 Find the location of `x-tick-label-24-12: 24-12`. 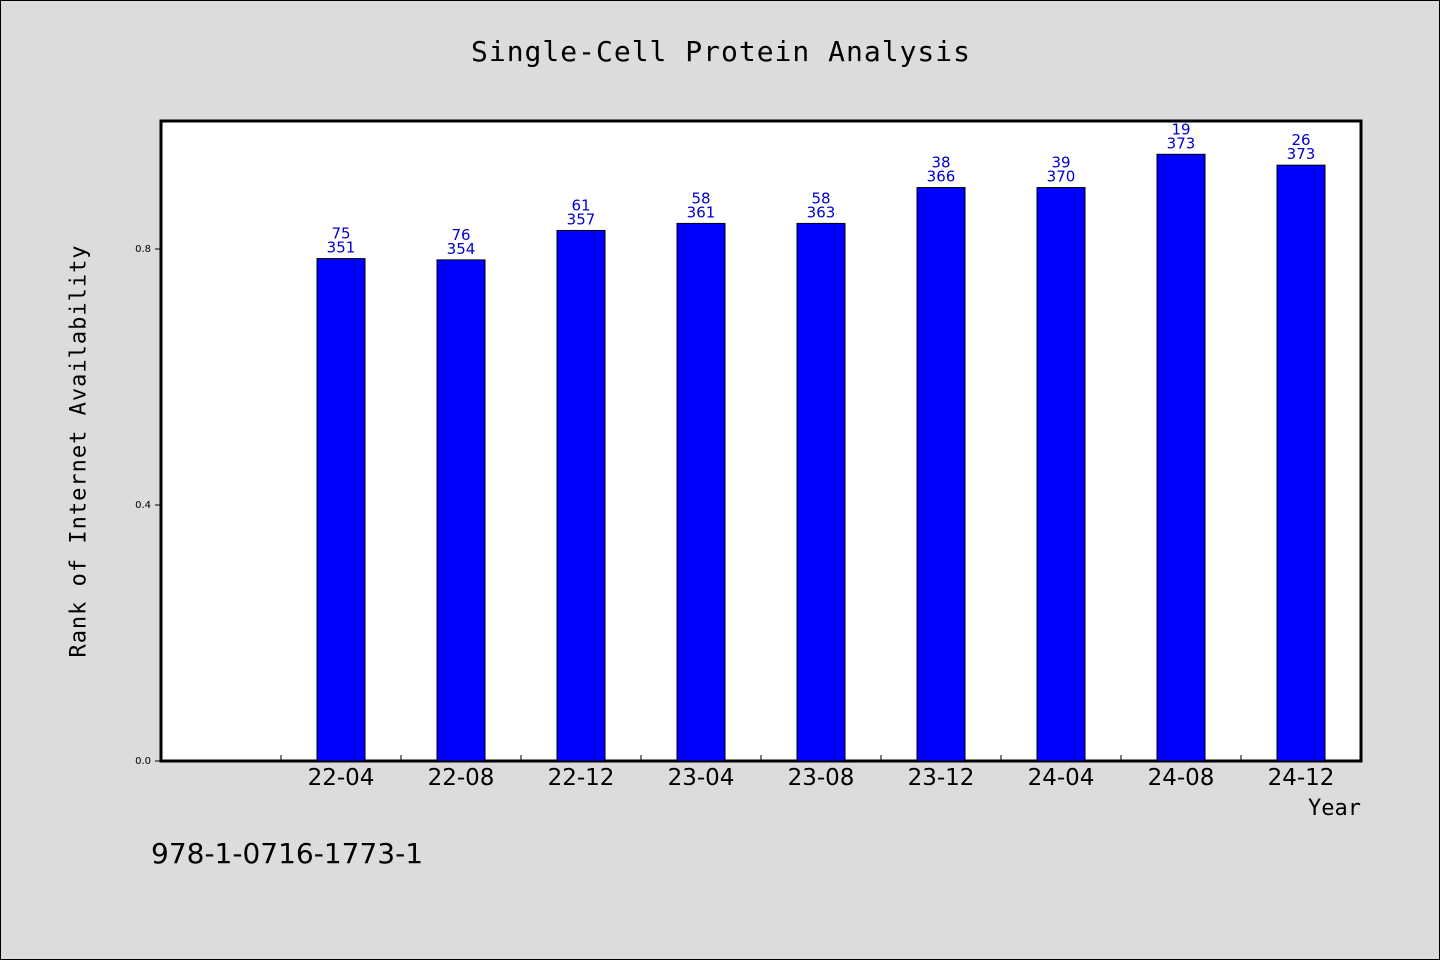

x-tick-label-24-12: 24-12 is located at coordinates (1301, 778).